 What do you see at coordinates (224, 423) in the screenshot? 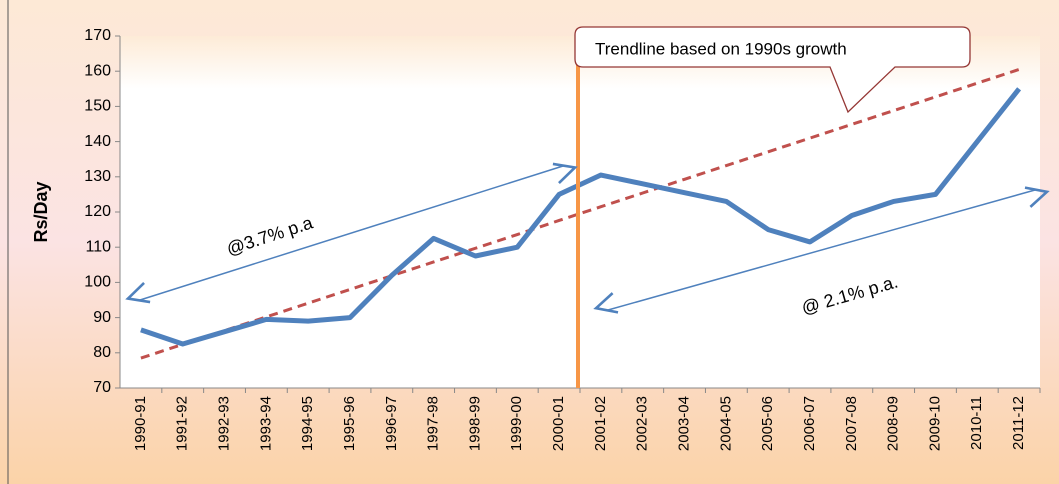
I see `x-tick-label: 1992-93` at bounding box center [224, 423].